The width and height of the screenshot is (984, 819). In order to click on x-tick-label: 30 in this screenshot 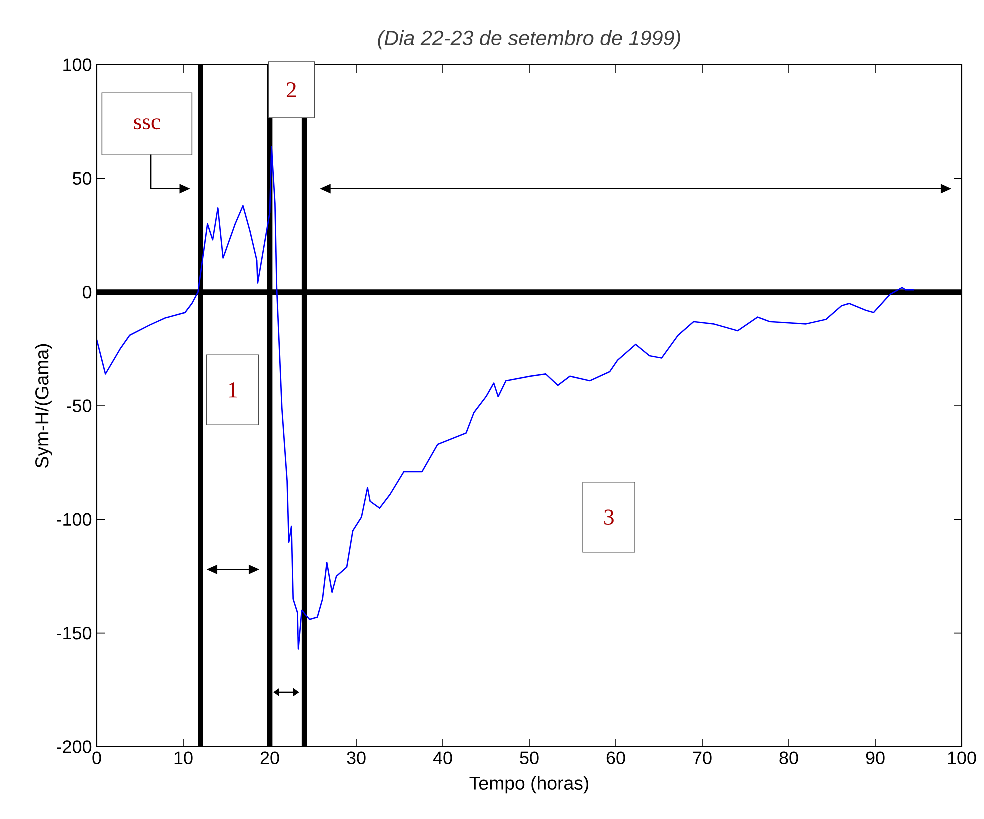, I will do `click(356, 758)`.